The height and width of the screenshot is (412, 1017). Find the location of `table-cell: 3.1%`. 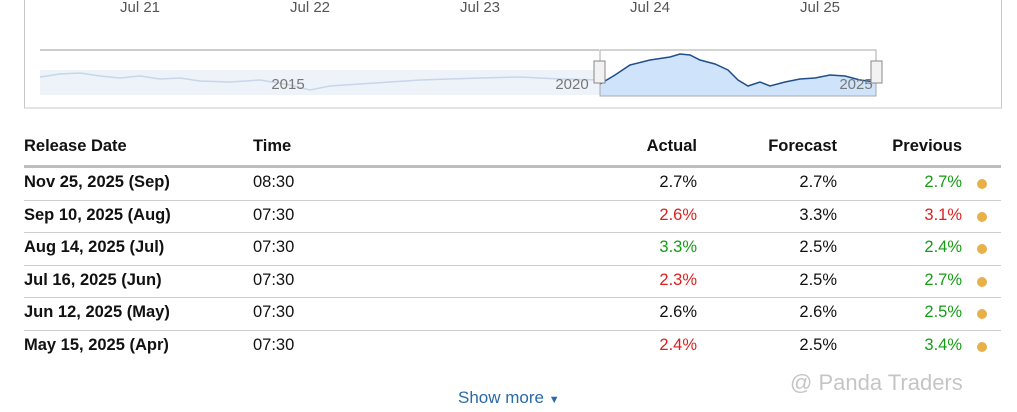

table-cell: 3.1% is located at coordinates (943, 214).